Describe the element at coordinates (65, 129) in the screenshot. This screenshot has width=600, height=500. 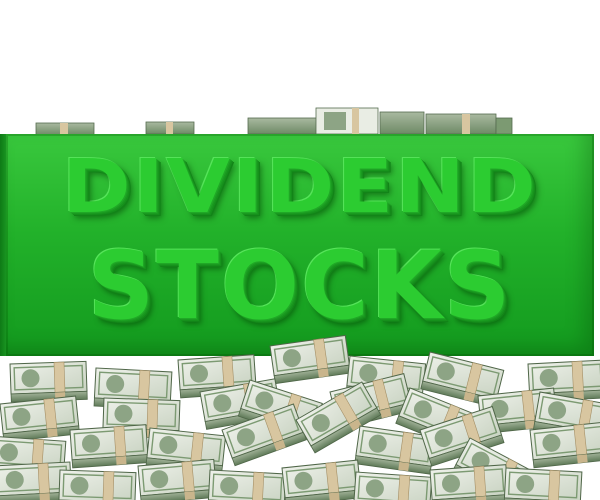
I see `back-stack-left` at that location.